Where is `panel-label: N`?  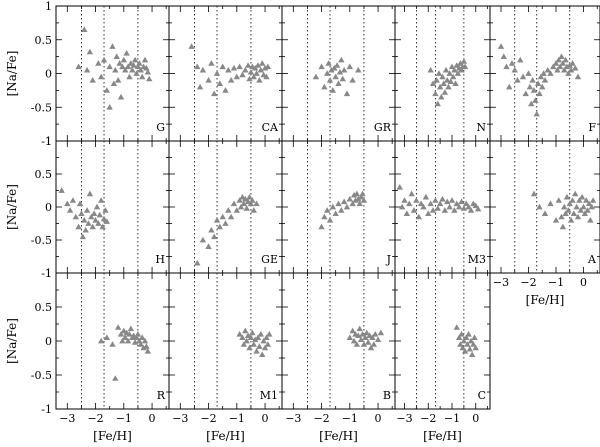 panel-label: N is located at coordinates (481, 127).